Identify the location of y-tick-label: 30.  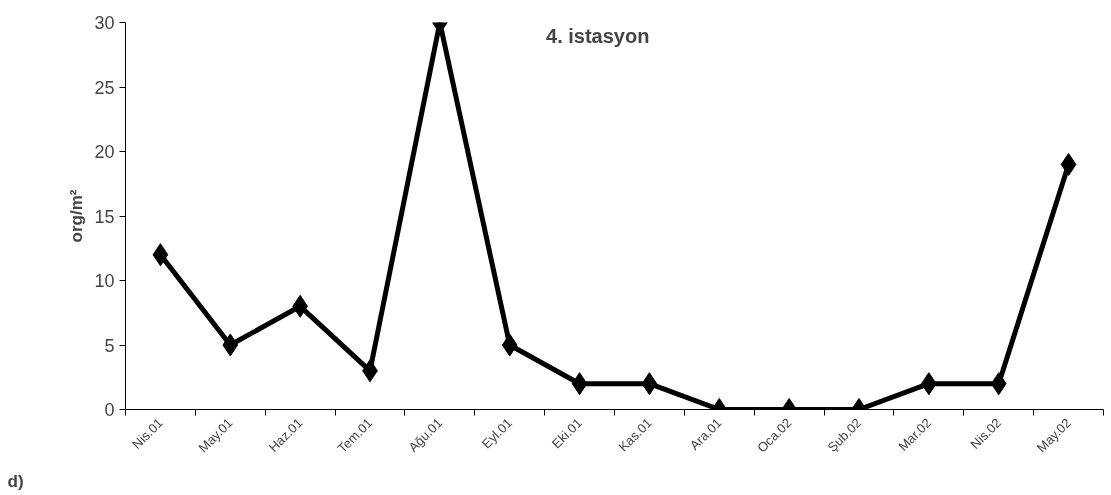
(104, 23).